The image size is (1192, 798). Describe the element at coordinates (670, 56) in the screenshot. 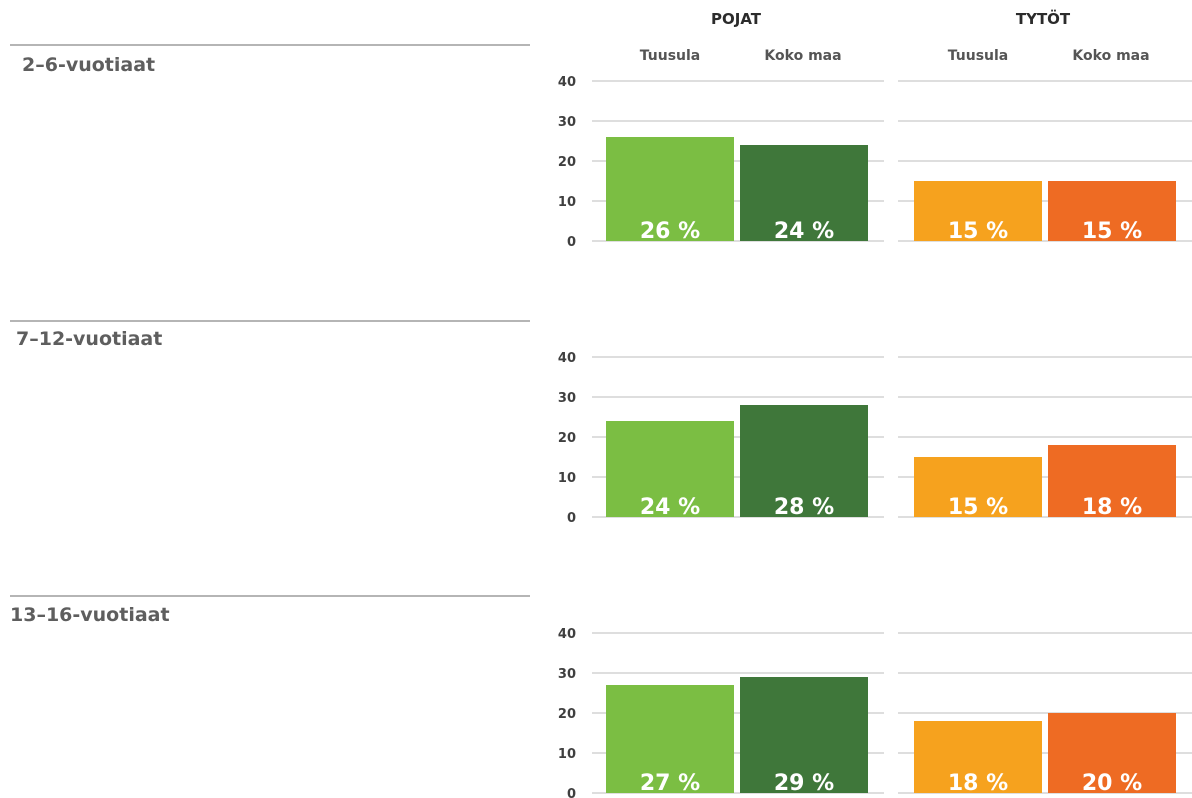

I see `column-header-pojat-tuusula: Tuusula` at that location.